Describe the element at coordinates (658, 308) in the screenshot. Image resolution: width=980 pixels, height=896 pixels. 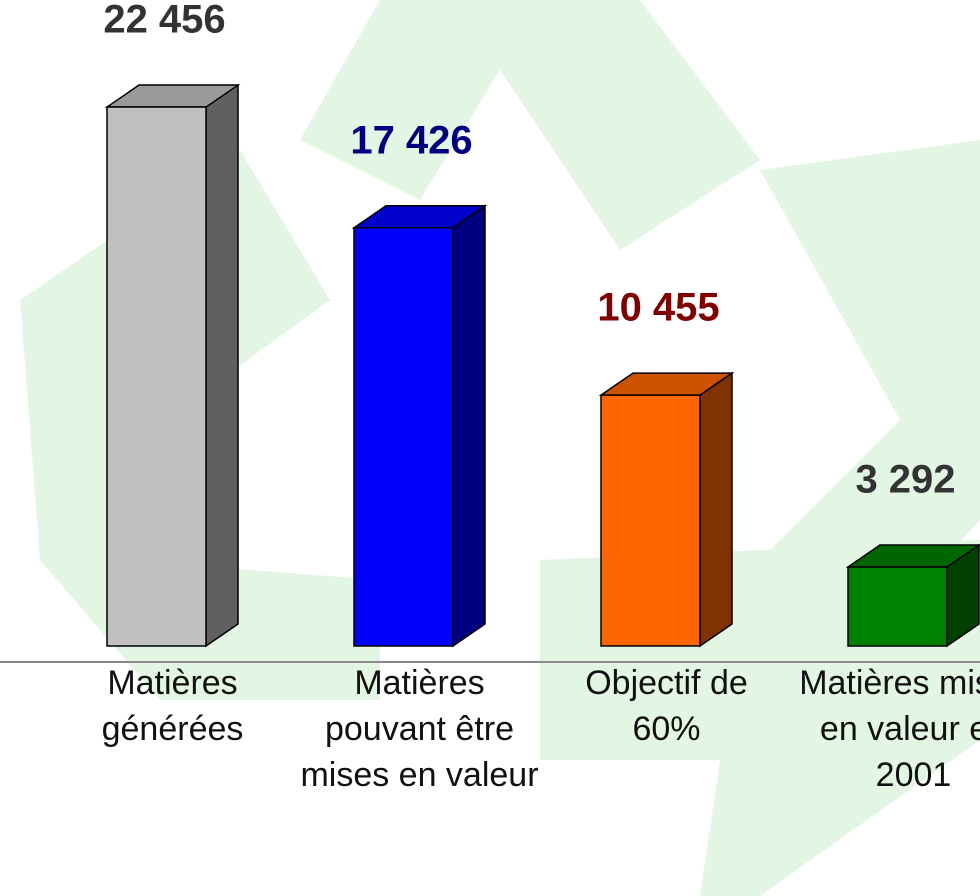
I see `value-label: 10 455` at that location.